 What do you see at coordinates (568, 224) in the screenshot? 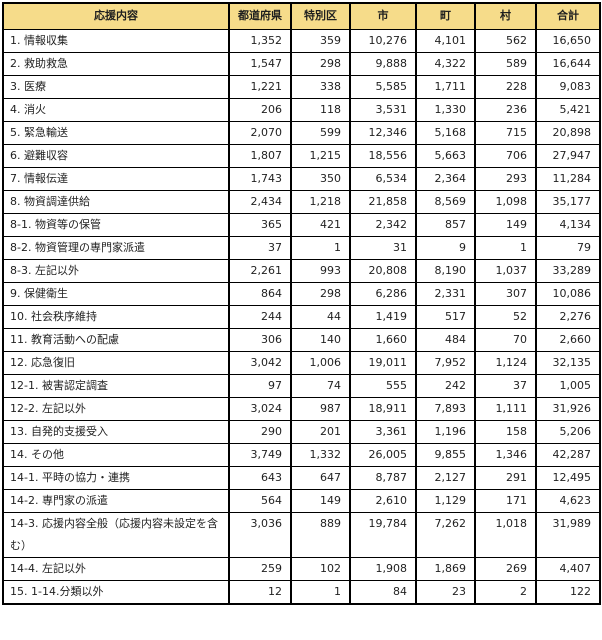
I see `cell-value-total: 4,134` at bounding box center [568, 224].